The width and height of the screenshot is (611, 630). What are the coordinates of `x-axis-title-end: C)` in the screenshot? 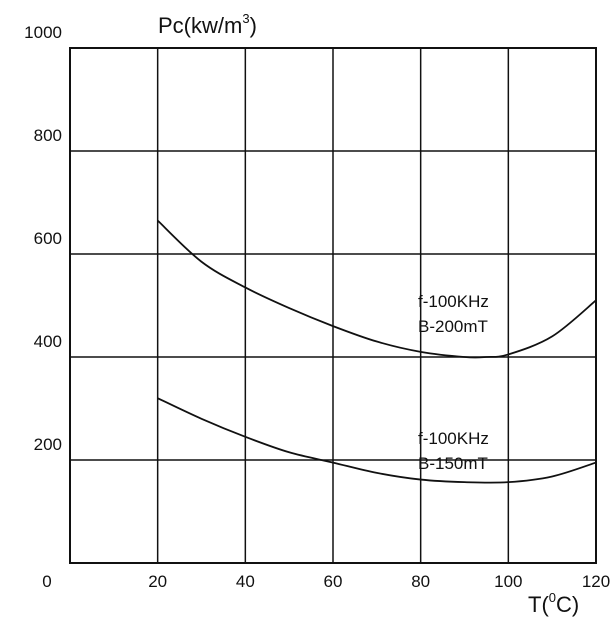 It's located at (567, 604).